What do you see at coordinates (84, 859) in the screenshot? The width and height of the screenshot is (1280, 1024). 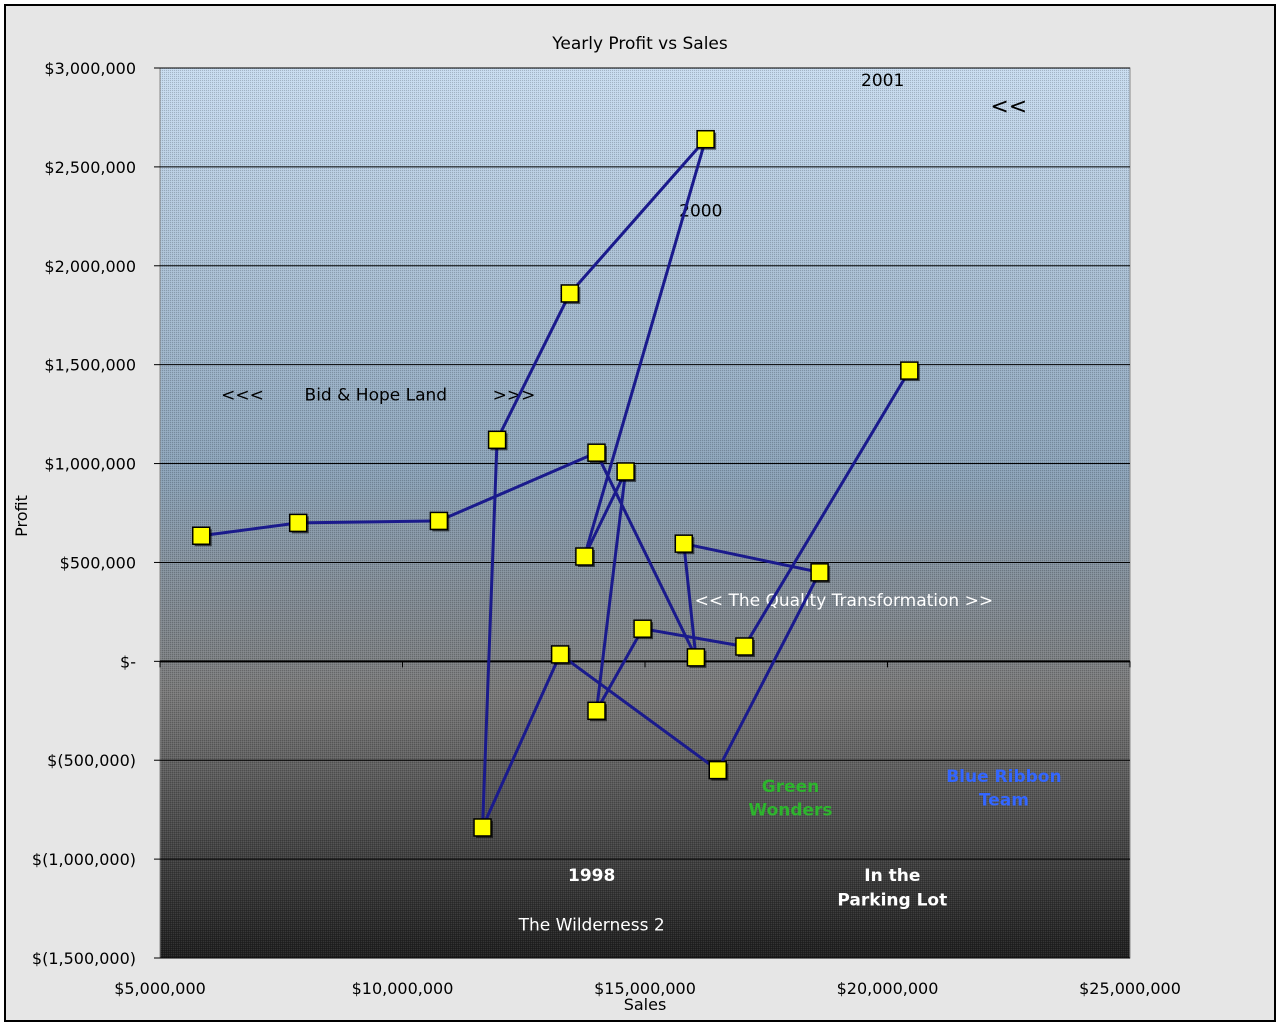 I see `y-tick-label: $(1,000,000)` at bounding box center [84, 859].